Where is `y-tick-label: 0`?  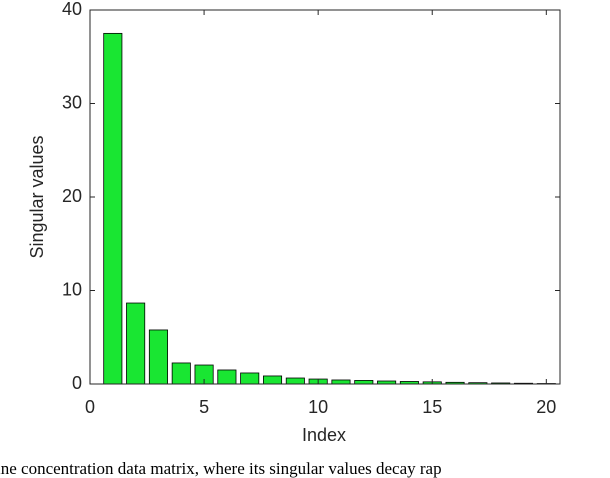 y-tick-label: 0 is located at coordinates (77, 383).